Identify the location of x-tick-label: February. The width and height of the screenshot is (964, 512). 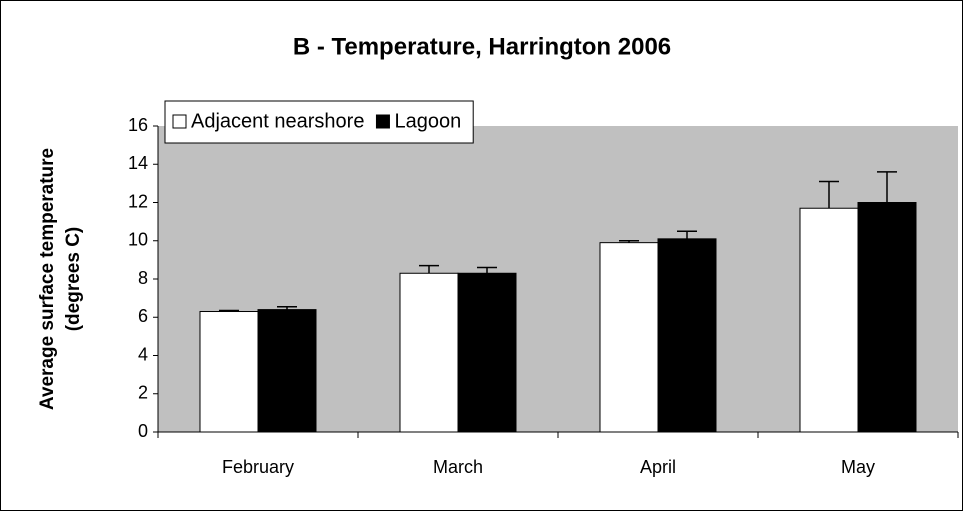
(258, 467).